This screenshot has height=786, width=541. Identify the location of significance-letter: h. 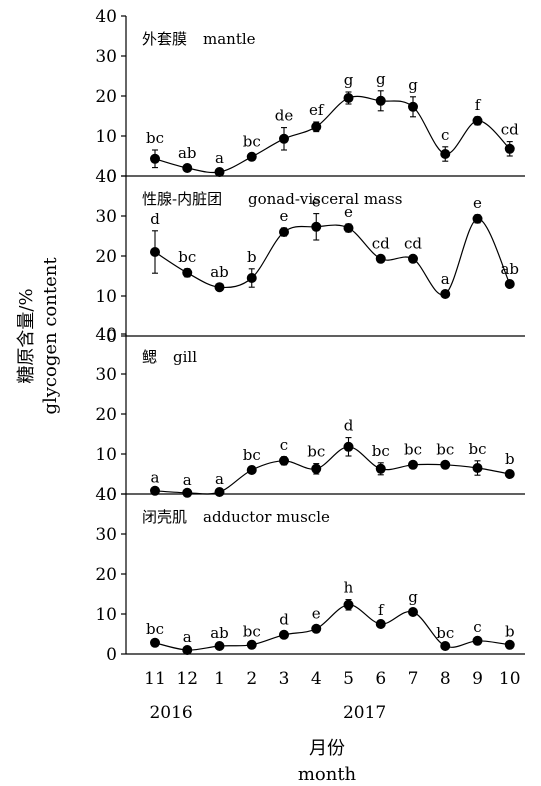
(349, 588).